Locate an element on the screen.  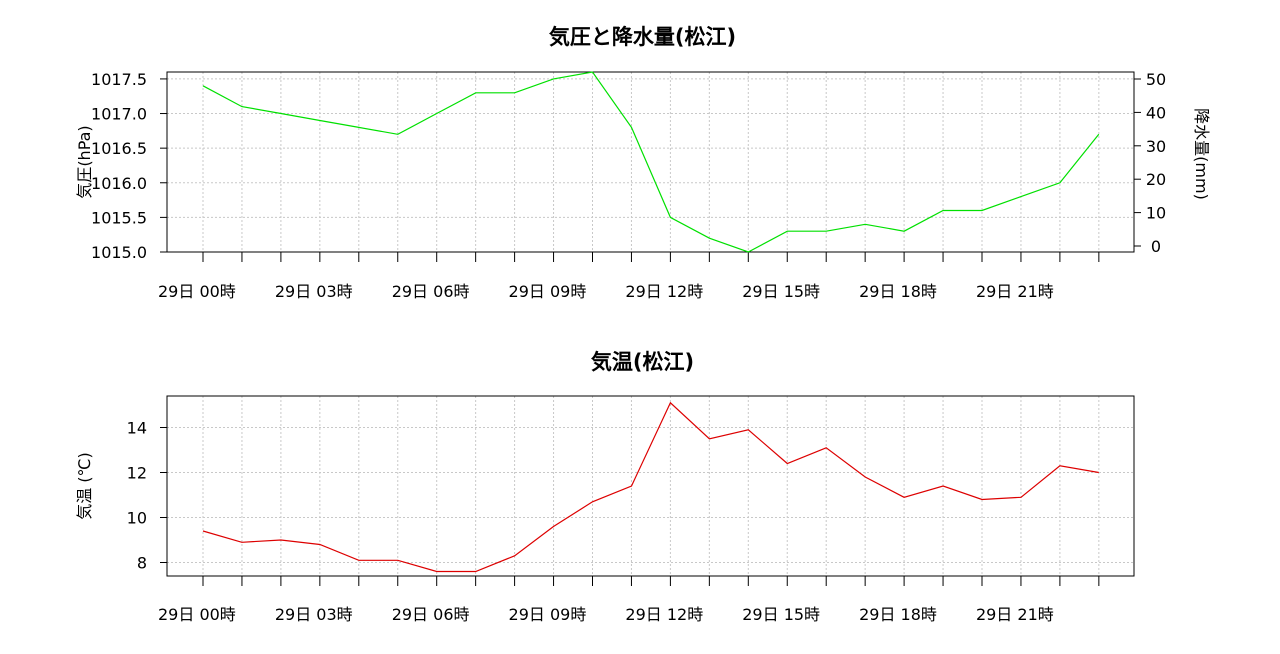
y-tick-label: 14 is located at coordinates (137, 428).